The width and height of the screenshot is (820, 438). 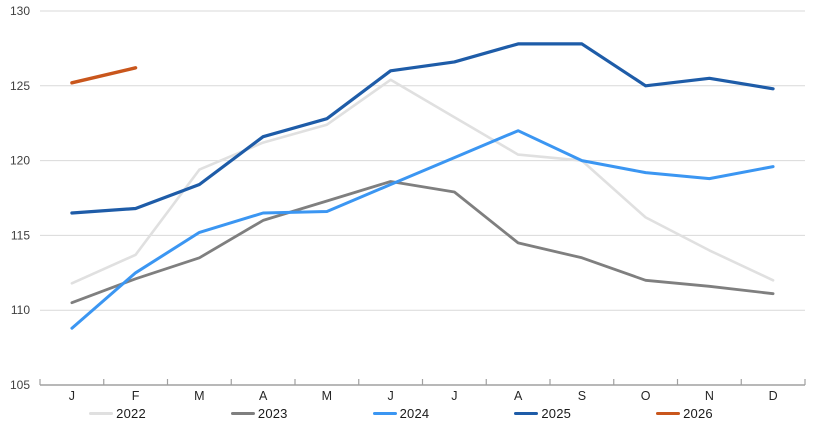 I want to click on legend-item-2023: 2023, so click(x=259, y=413).